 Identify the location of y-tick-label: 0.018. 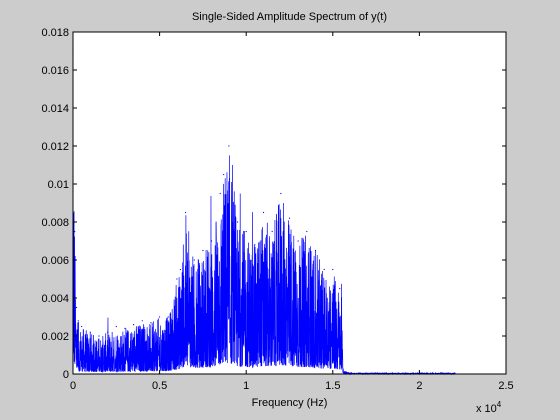
(55, 33).